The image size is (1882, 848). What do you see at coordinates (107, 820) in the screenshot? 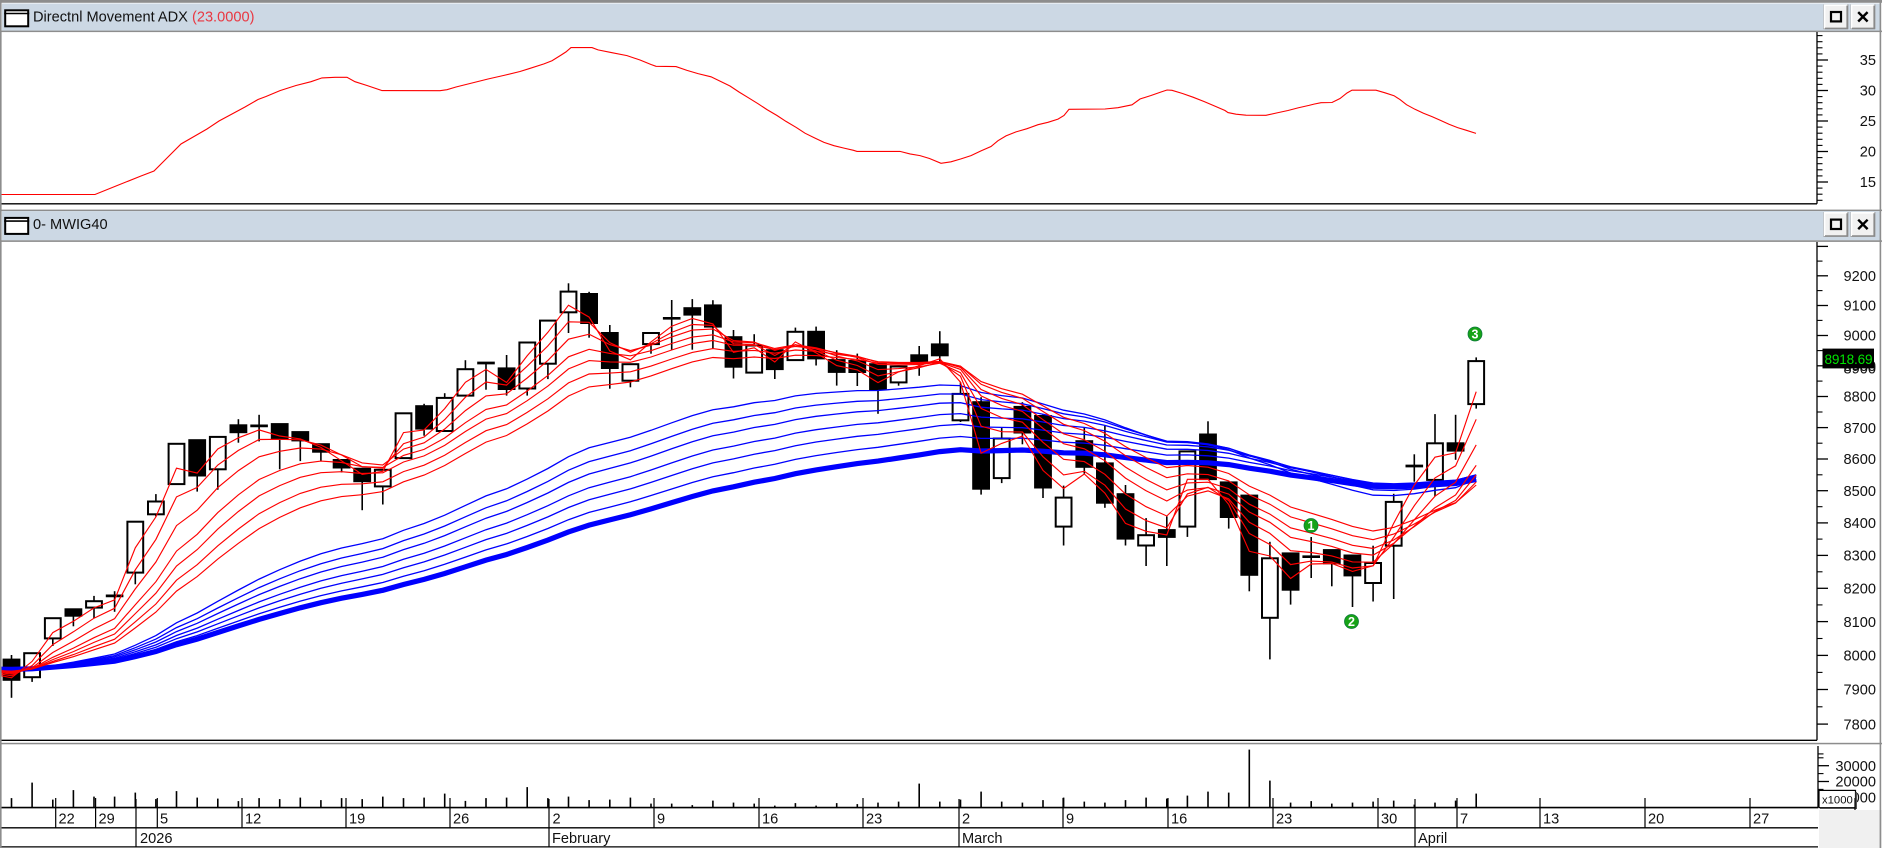
I see `svg-text: 29` at bounding box center [107, 820].